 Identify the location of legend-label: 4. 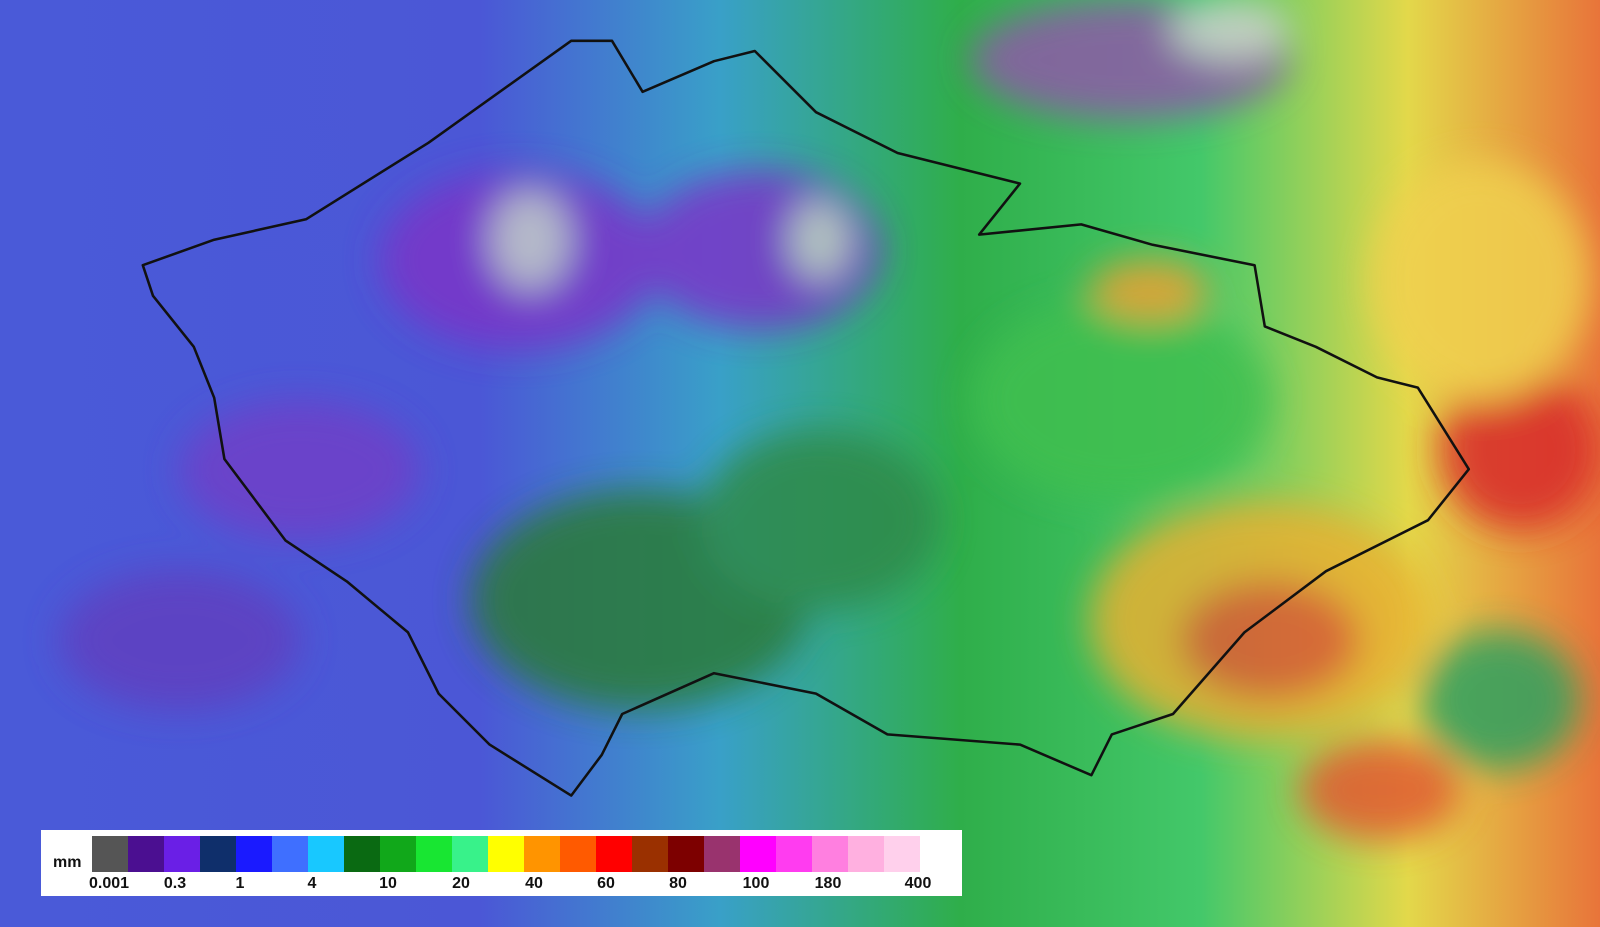
(312, 883).